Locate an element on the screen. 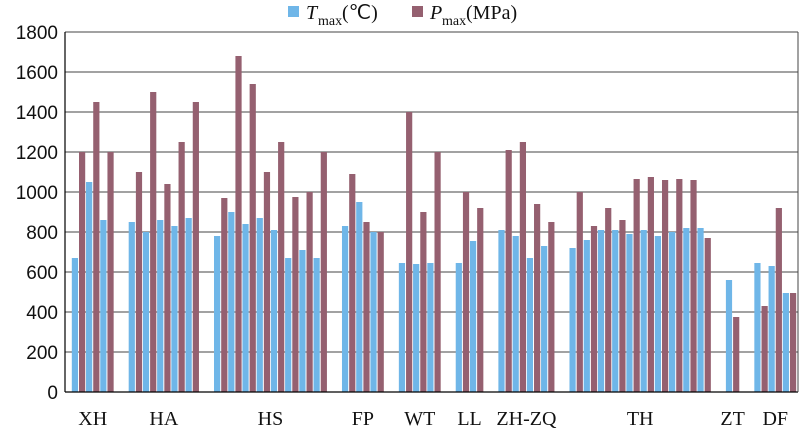 The image size is (800, 432). group-label: ZH-ZQ is located at coordinates (526, 419).